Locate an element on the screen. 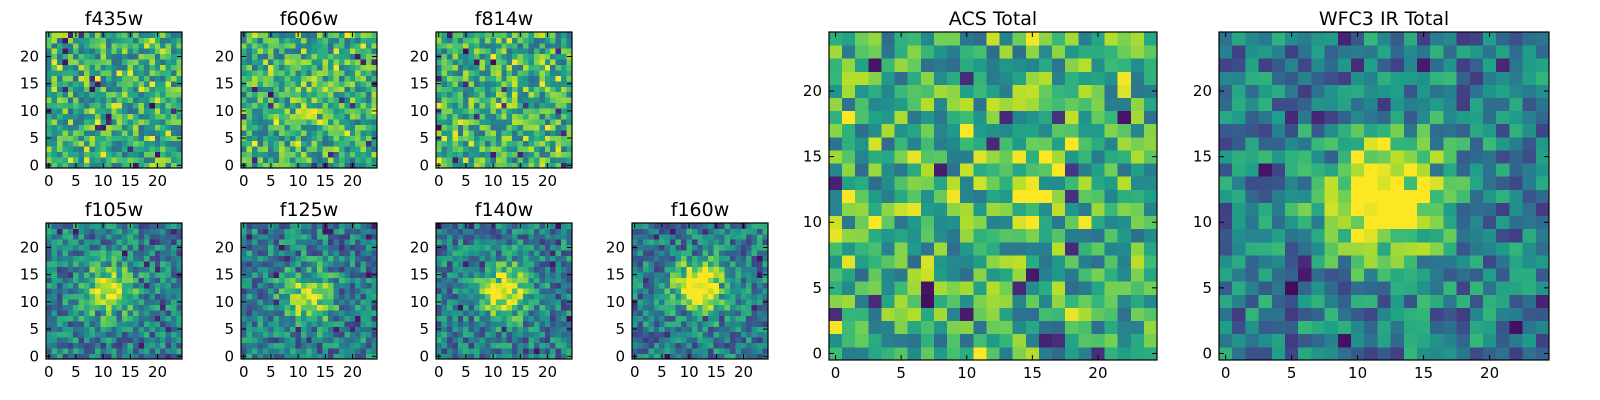  panel-title: f125w is located at coordinates (309, 210).